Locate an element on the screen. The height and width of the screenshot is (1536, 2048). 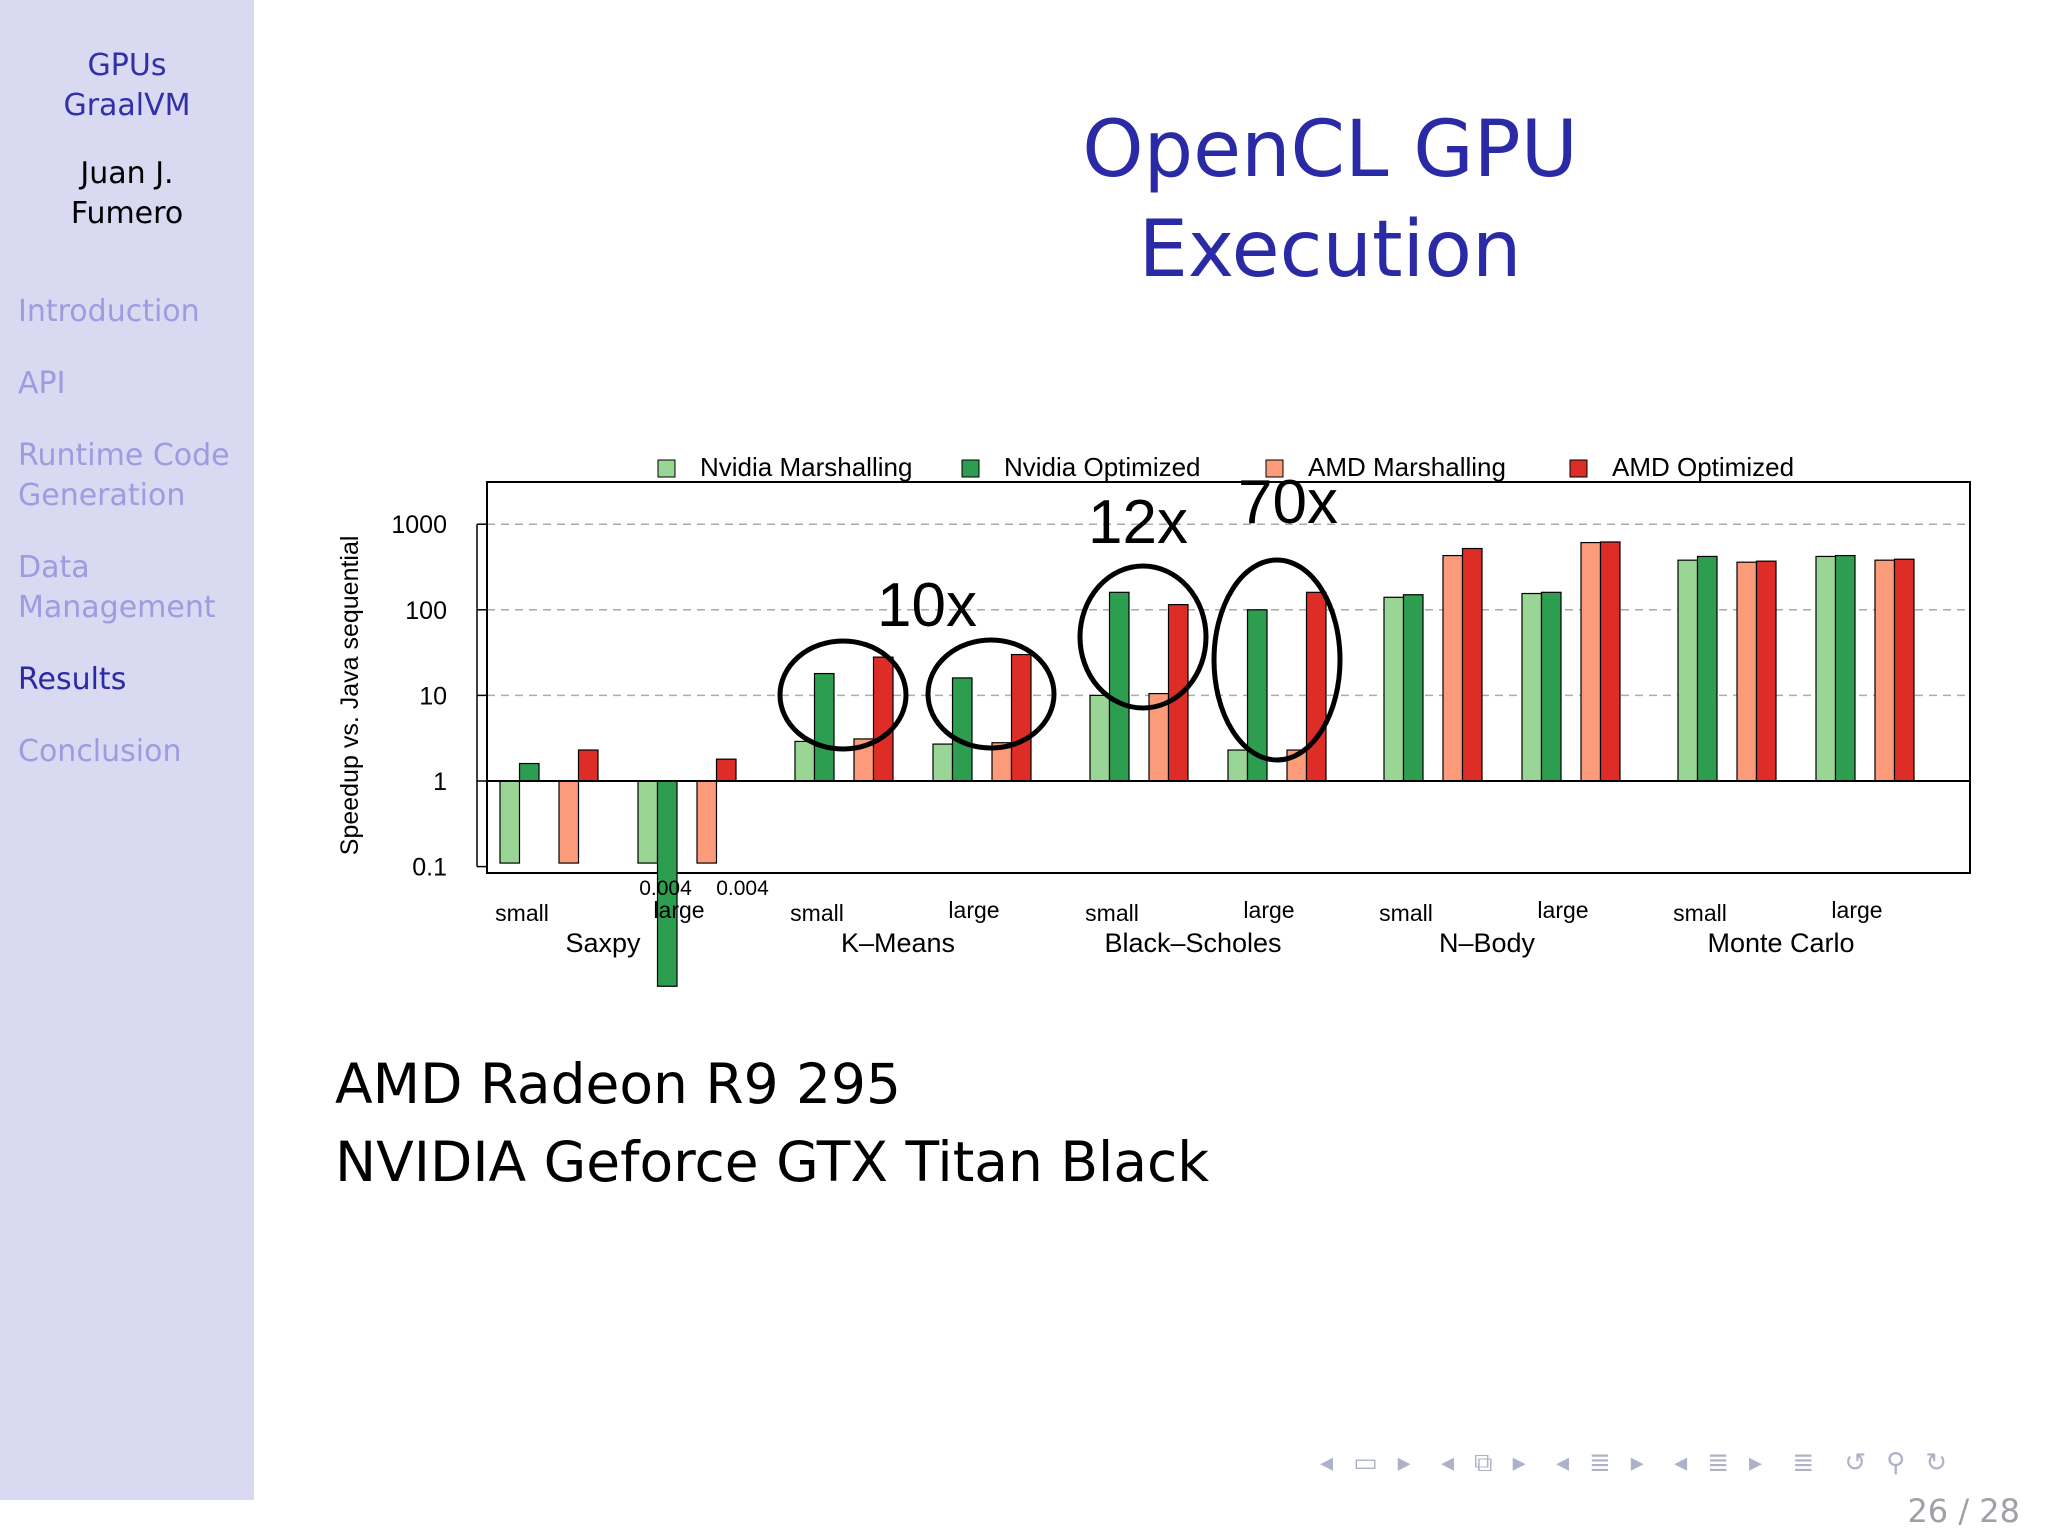
toc-next-icon: ▸ is located at coordinates (1756, 1463).